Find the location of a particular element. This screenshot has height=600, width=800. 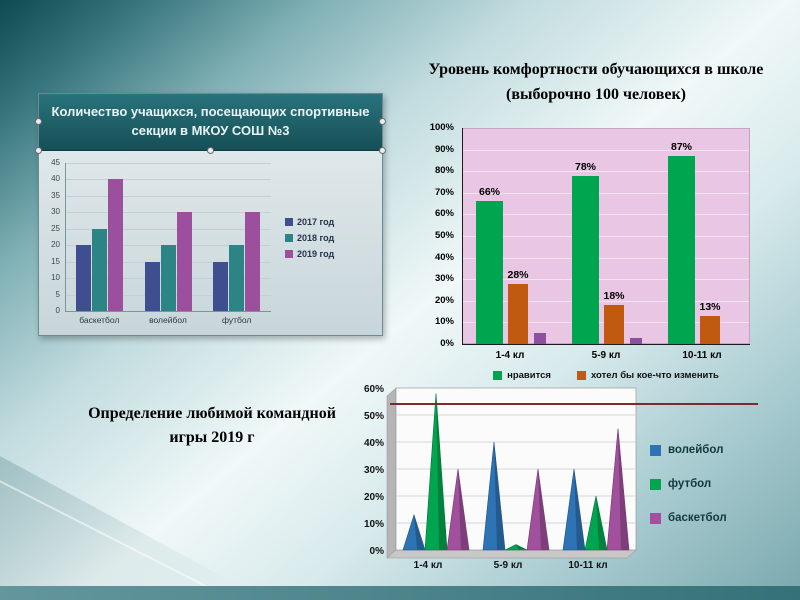

chart3-canvas: 0% 10% 20% 30% 40% 50% 60% 1-4 кл 5-9 кл 10-11 кл is located at coordinates (500, 477).